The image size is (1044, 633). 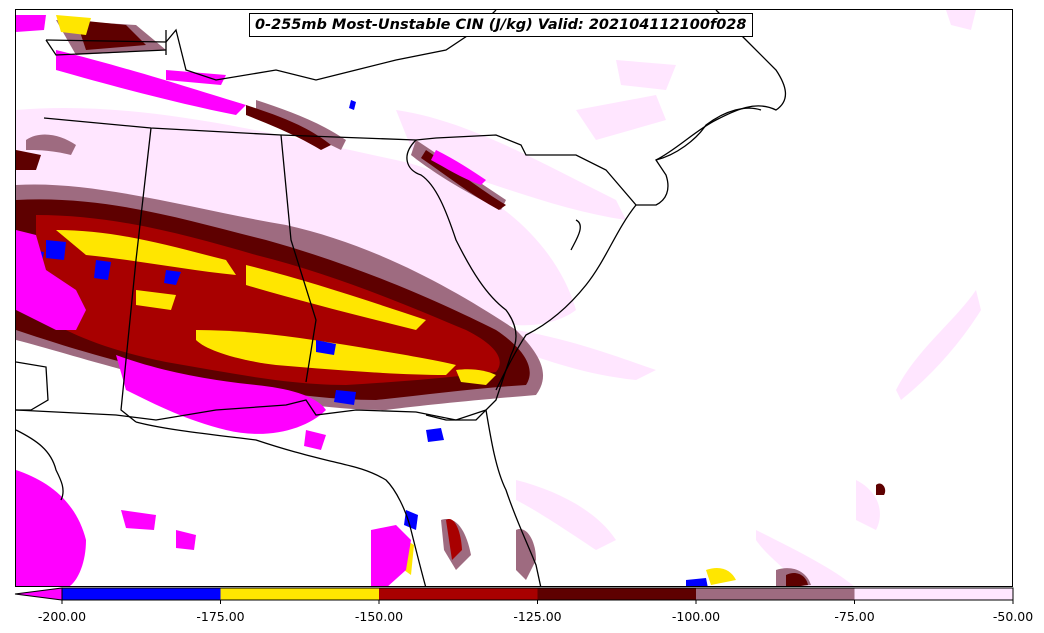 I want to click on colorbar-tick-label: -100.00, so click(x=696, y=616).